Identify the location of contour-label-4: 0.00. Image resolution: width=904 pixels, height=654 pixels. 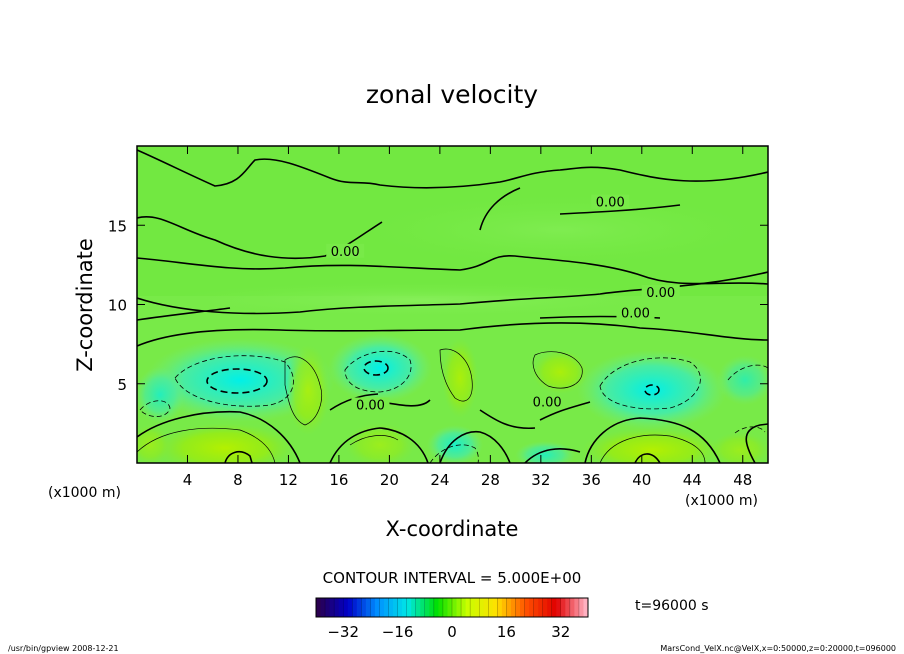
(370, 406).